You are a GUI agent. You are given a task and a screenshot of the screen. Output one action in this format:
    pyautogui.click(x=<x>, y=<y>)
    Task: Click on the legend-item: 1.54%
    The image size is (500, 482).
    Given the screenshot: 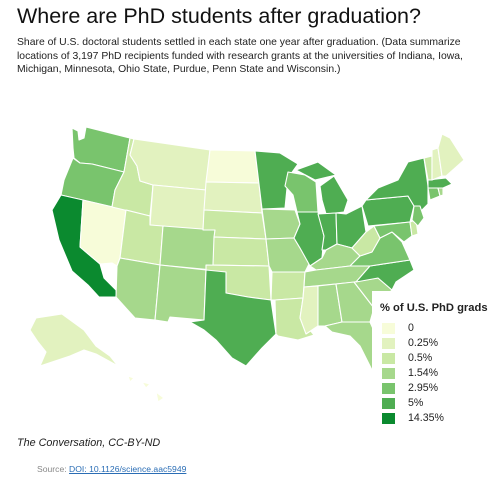 What is the action you would take?
    pyautogui.click(x=410, y=373)
    